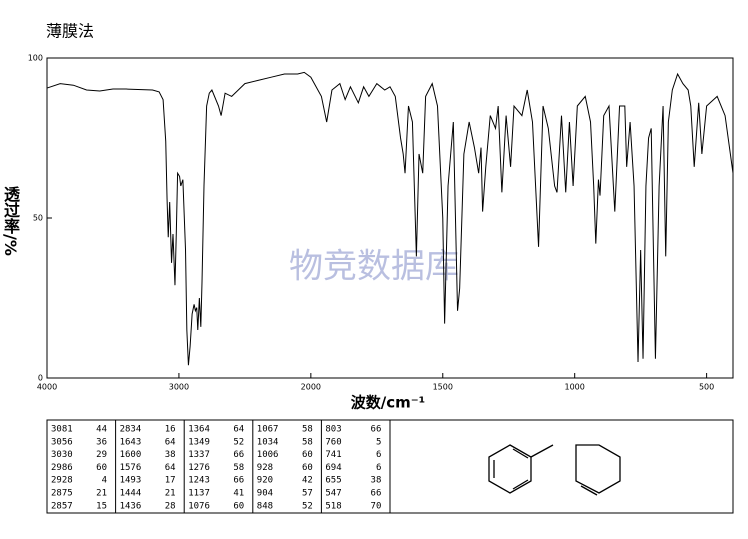 The height and width of the screenshot is (539, 748). What do you see at coordinates (62, 442) in the screenshot?
I see `table-cell: 3056` at bounding box center [62, 442].